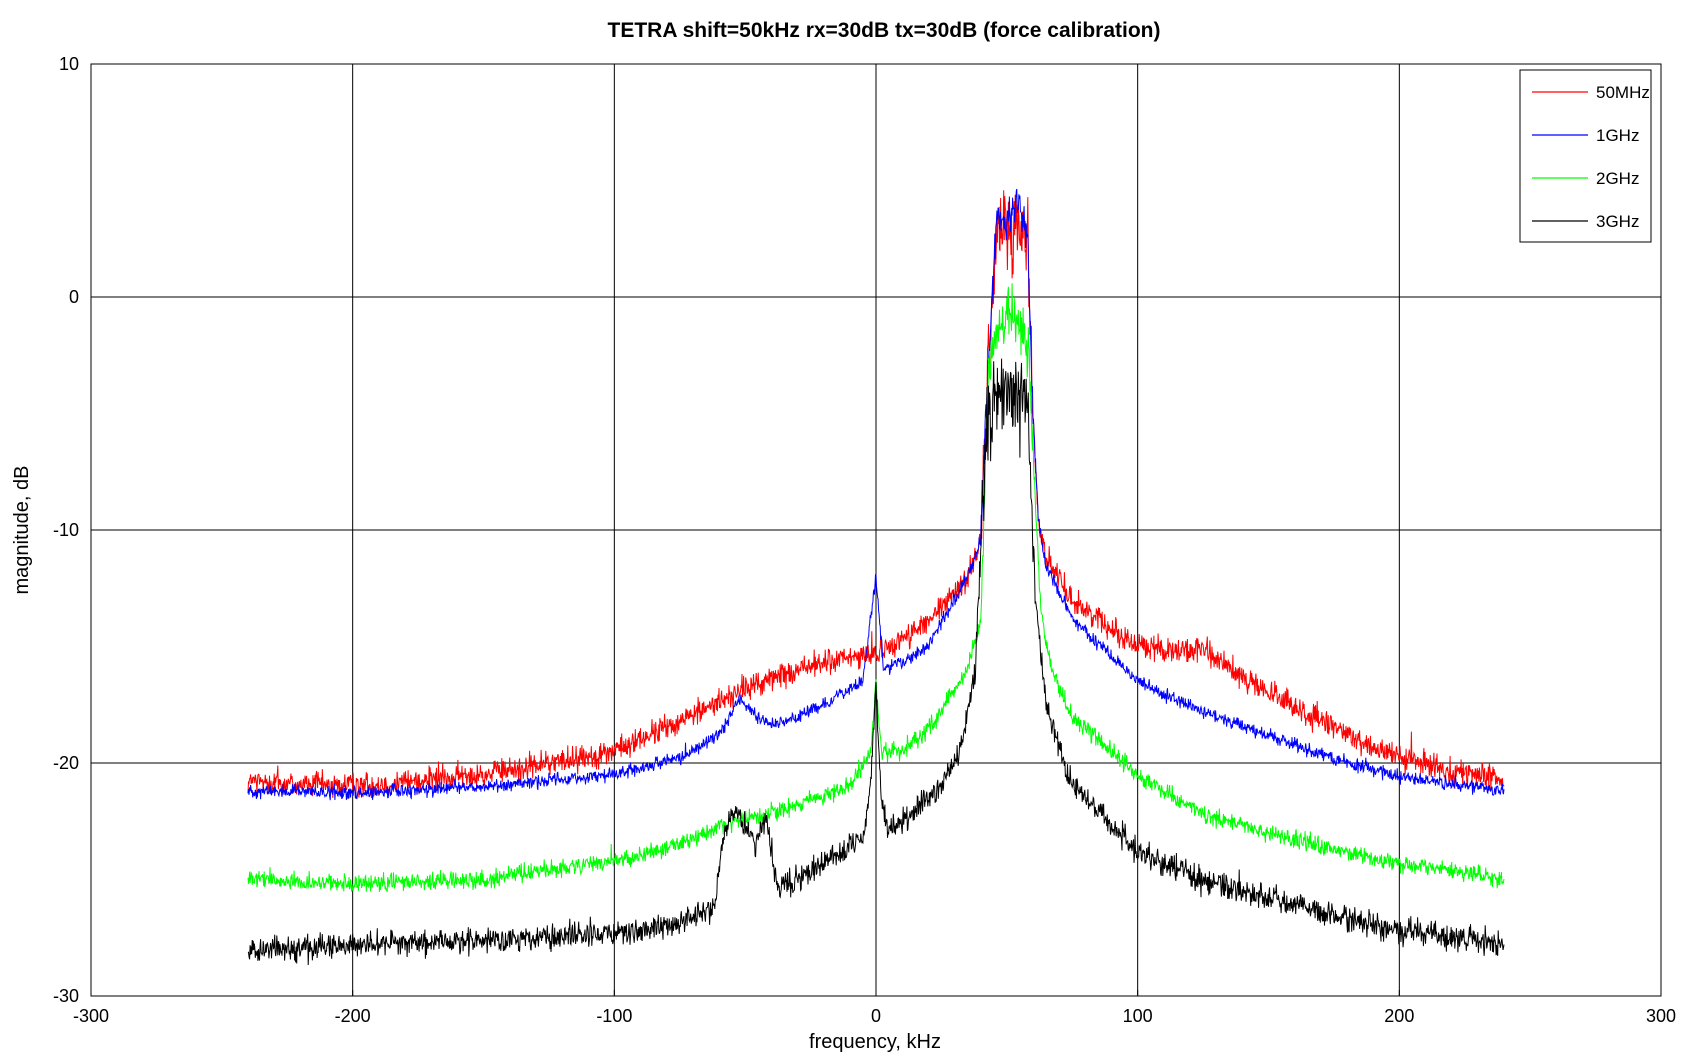  Describe the element at coordinates (22, 530) in the screenshot. I see `y-axis-label: magnitude, dB` at that location.